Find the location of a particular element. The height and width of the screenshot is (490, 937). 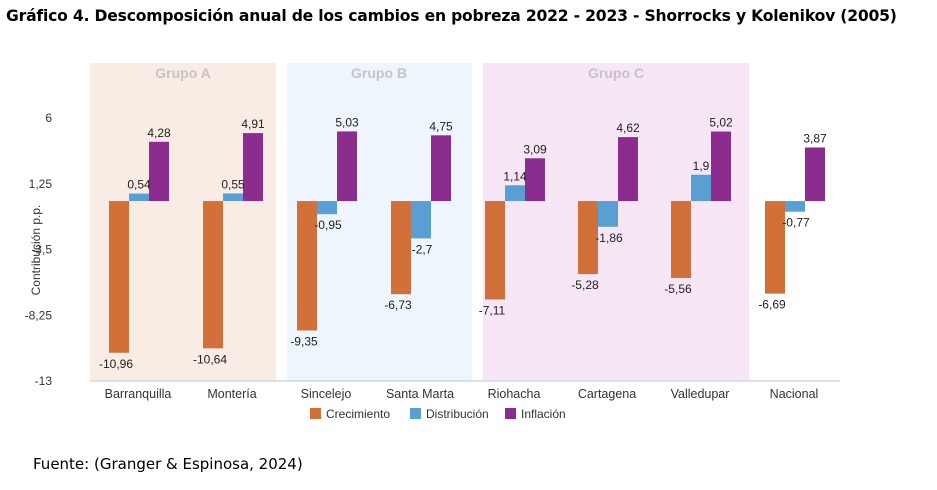

data-label-inflacion: 3,09 is located at coordinates (535, 149).